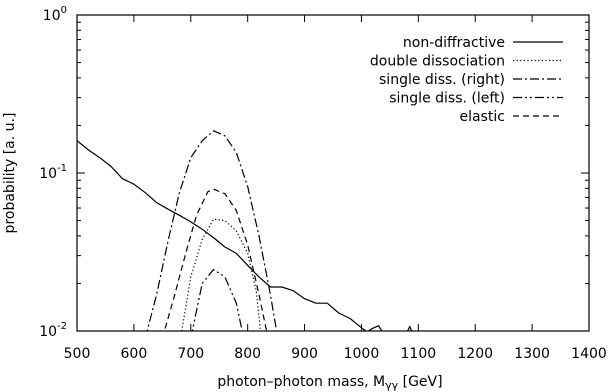 This screenshot has height=392, width=611. Describe the element at coordinates (62, 326) in the screenshot. I see `y-tick-exponent: -2` at that location.